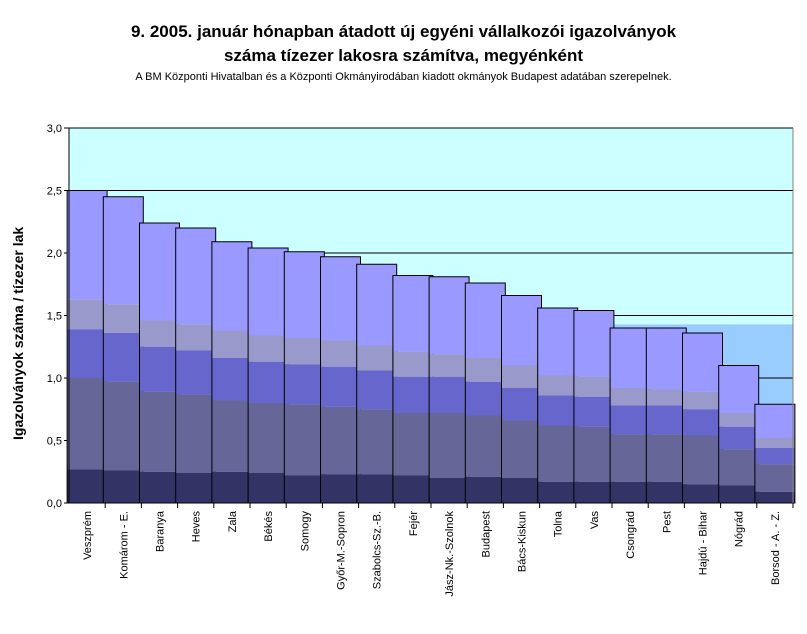 This screenshot has height=634, width=807. Describe the element at coordinates (486, 534) in the screenshot. I see `x-tick-label: Budapest` at that location.